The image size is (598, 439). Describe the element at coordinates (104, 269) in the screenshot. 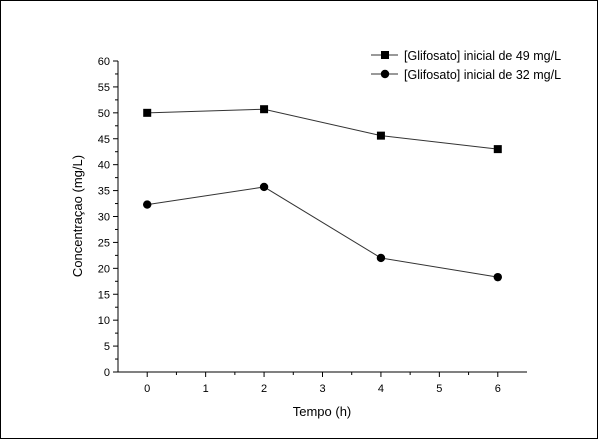

I see `y-tick-label: 20` at that location.